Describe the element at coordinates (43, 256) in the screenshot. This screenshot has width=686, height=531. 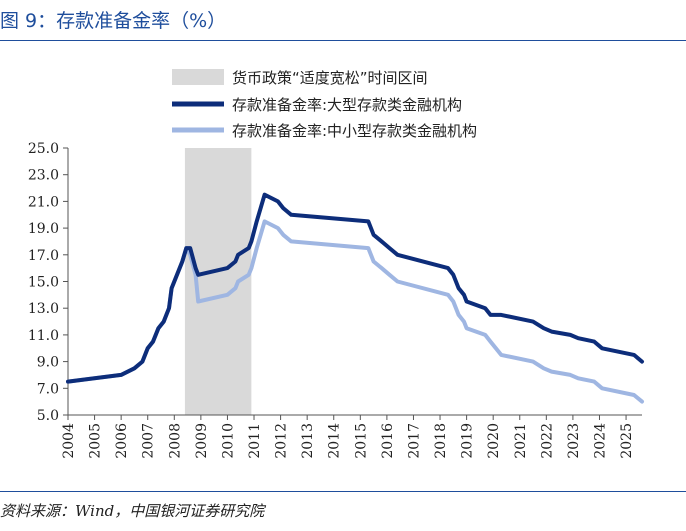
I see `y-tick-label: 17.0` at that location.